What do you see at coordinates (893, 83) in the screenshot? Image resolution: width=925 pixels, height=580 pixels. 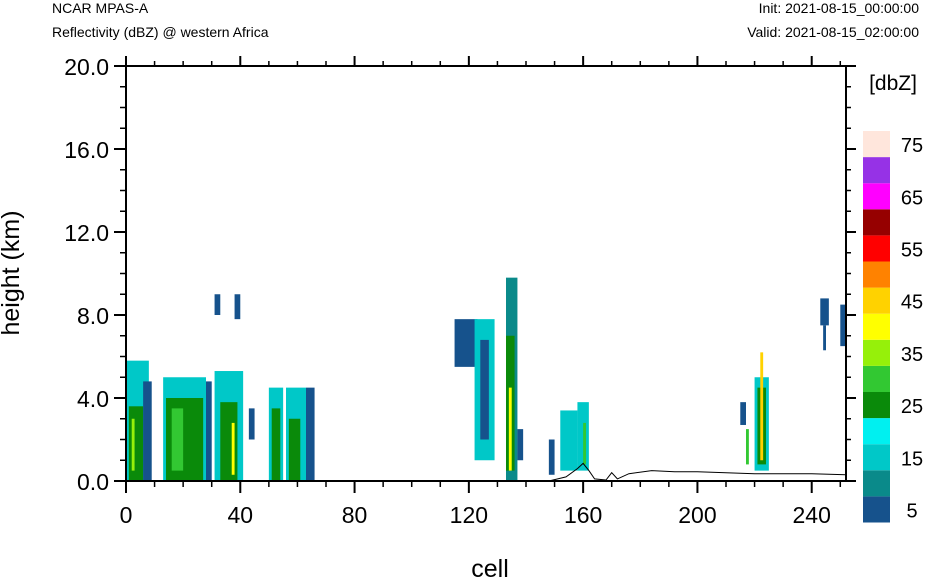 I see `colorbar-label: [dbZ]` at bounding box center [893, 83].